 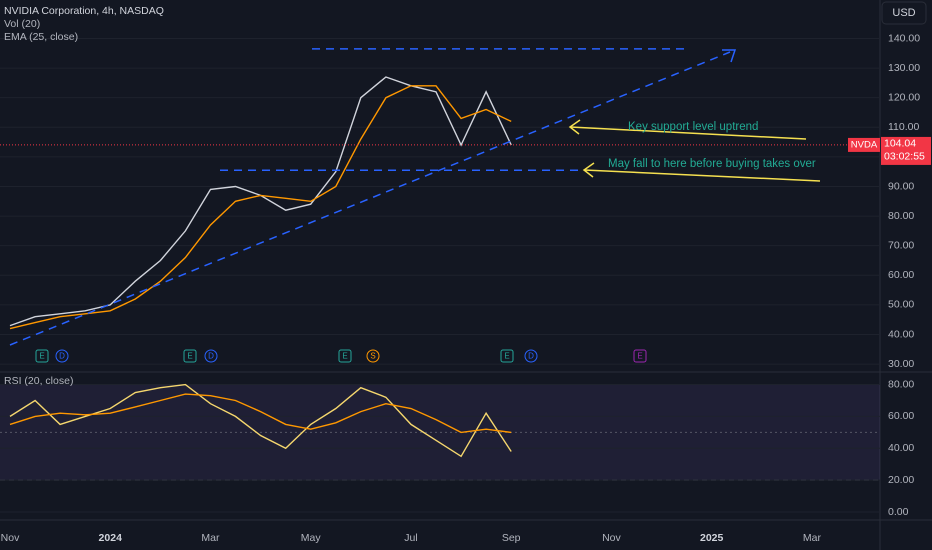 What do you see at coordinates (903, 127) in the screenshot?
I see `y-tick-label: 110.00` at bounding box center [903, 127].